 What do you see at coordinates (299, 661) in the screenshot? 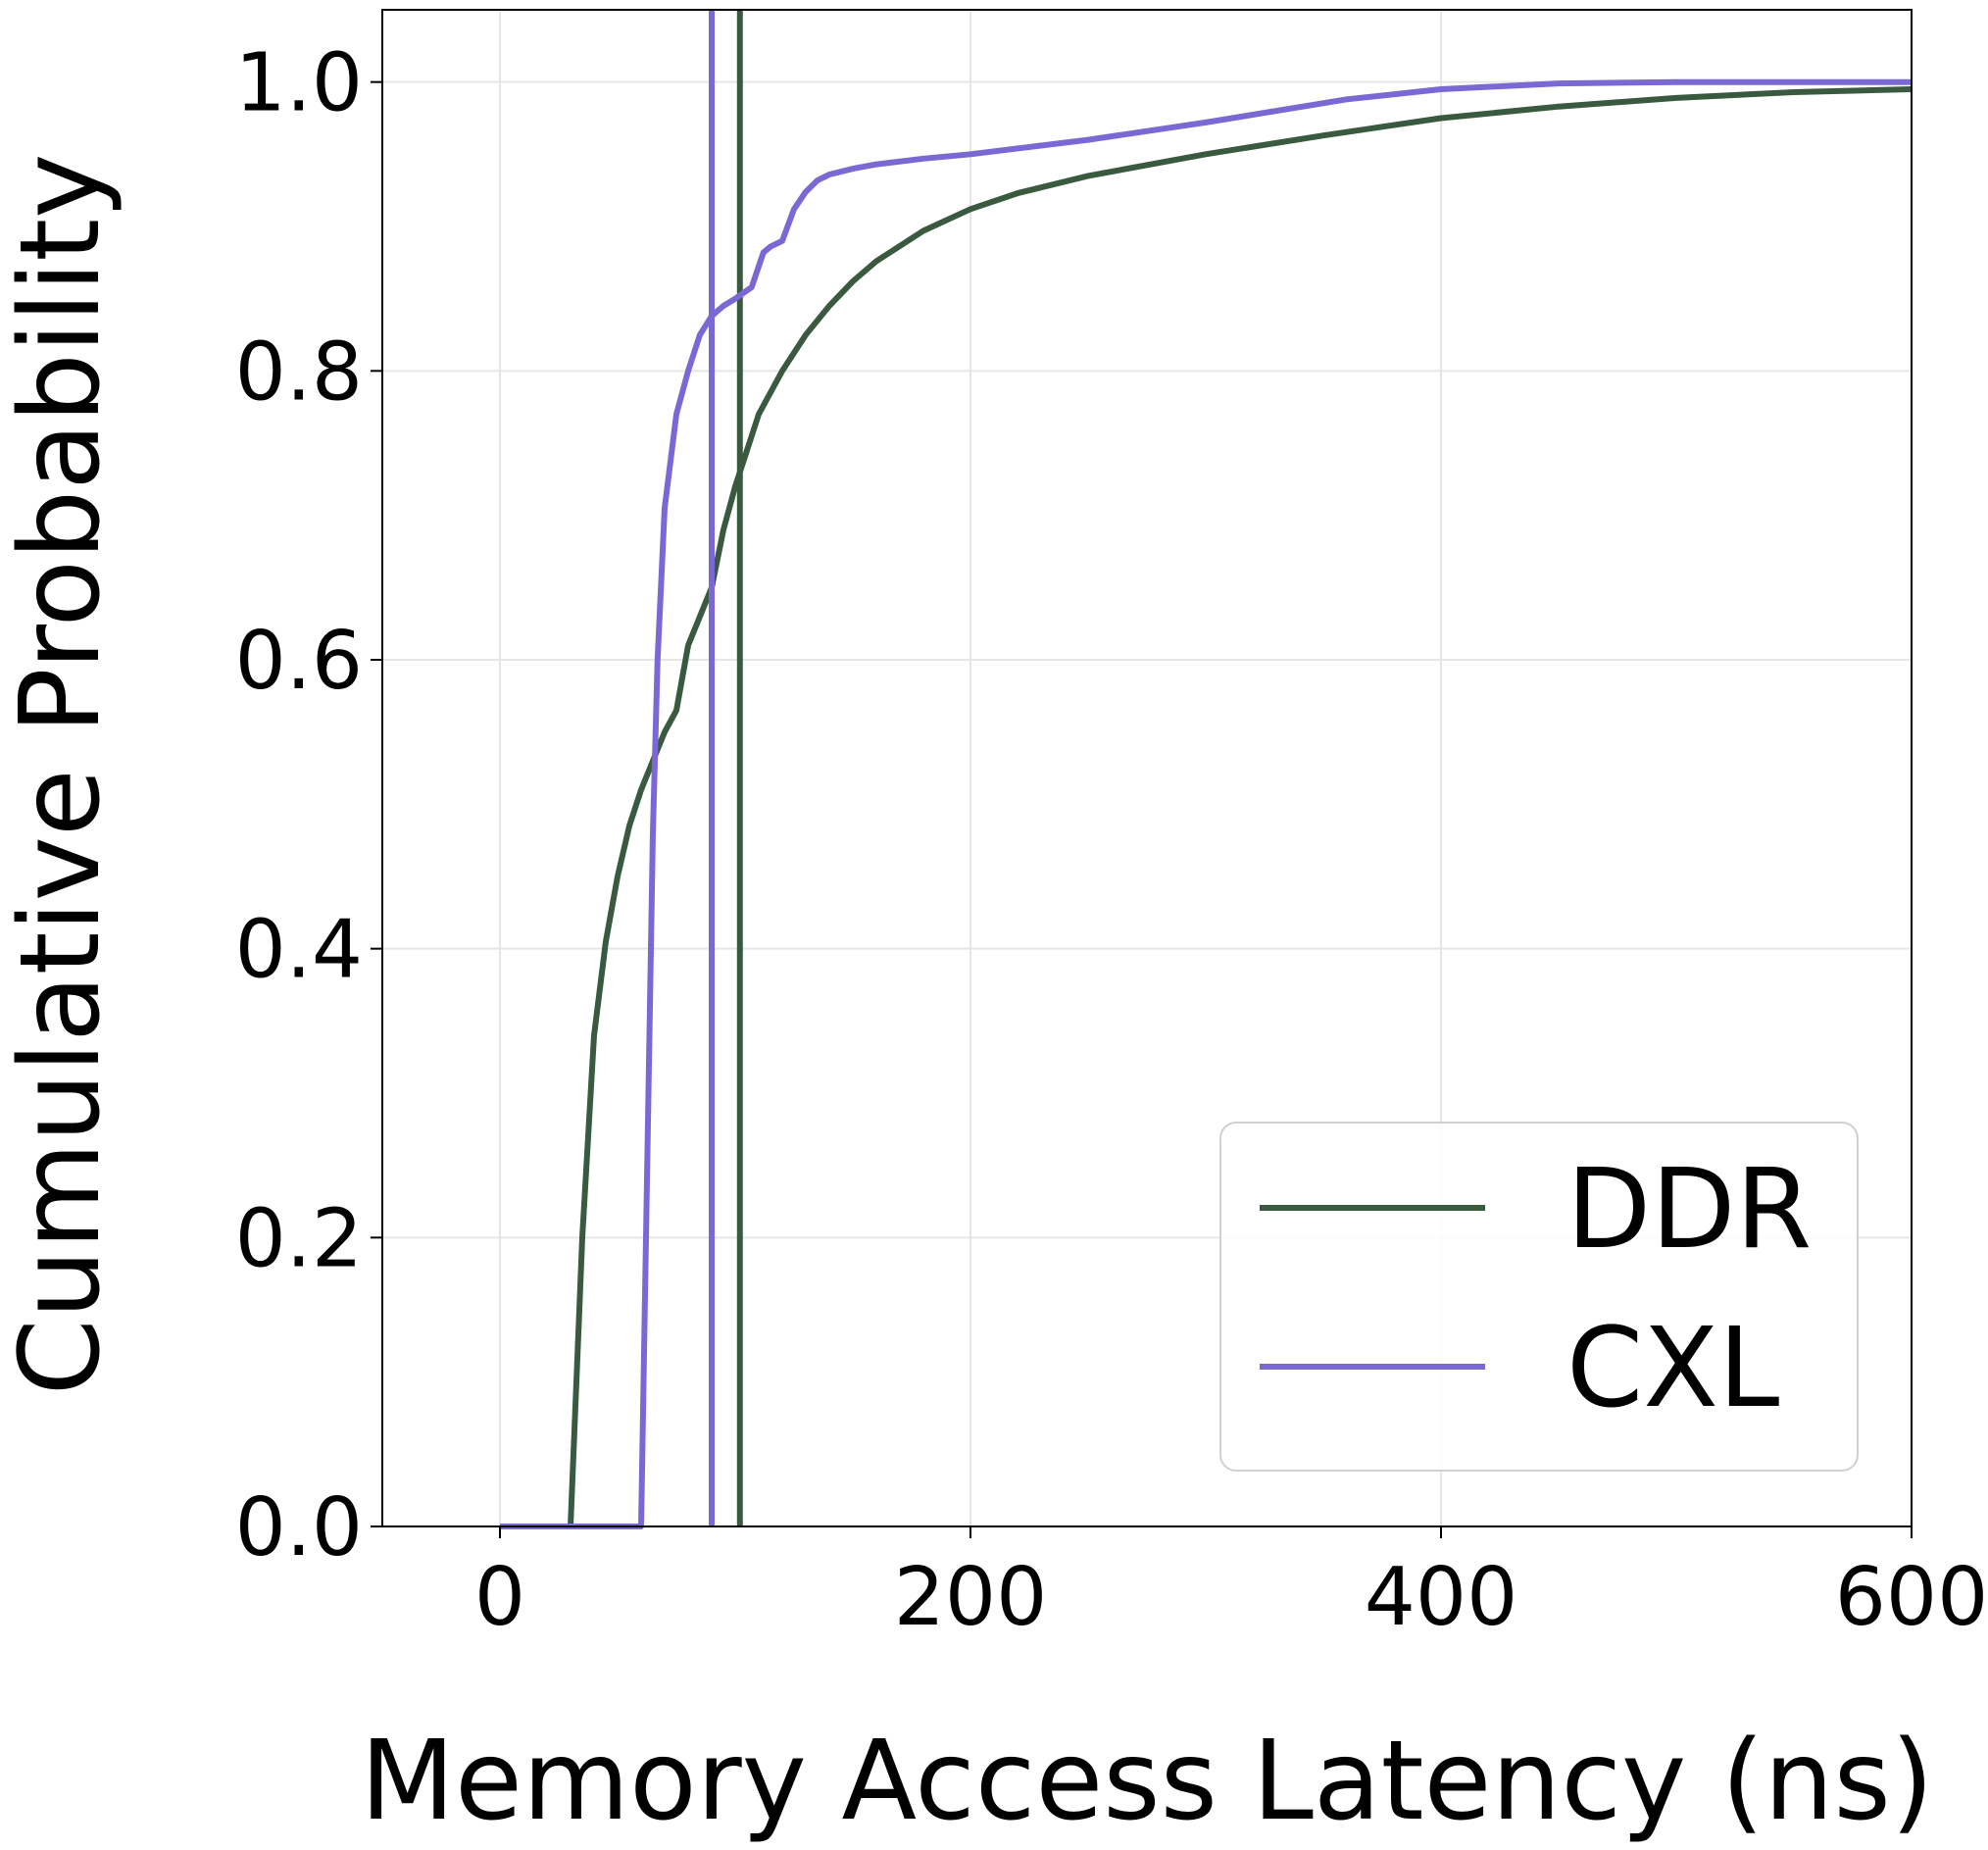
I see `y-tick-label: 0.6` at bounding box center [299, 661].